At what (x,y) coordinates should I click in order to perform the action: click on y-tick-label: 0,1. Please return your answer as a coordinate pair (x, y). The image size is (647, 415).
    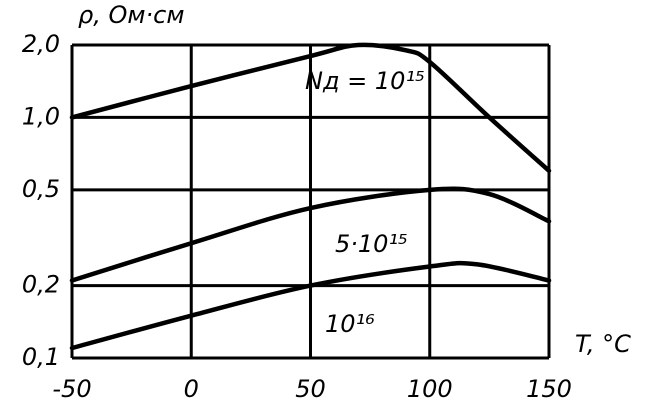
    Looking at the image, I should click on (41, 357).